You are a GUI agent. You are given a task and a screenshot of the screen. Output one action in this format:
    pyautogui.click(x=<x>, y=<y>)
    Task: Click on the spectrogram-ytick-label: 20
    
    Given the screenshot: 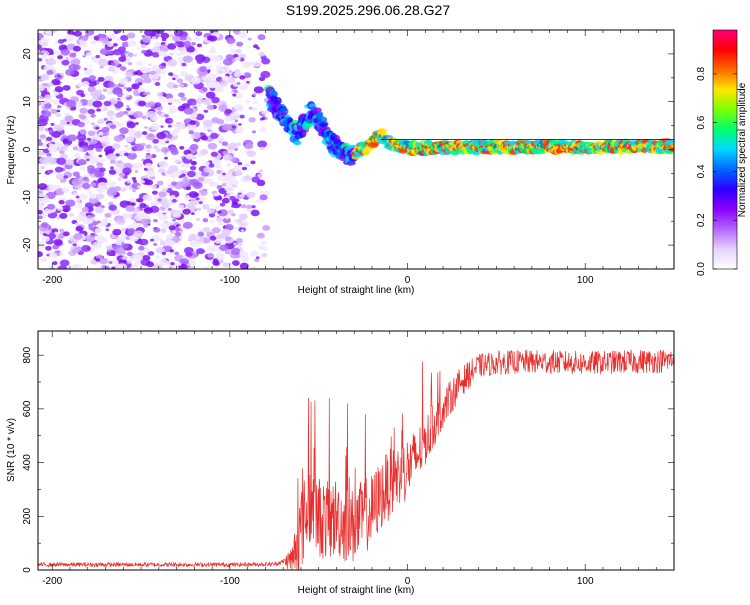 What is the action you would take?
    pyautogui.click(x=27, y=54)
    